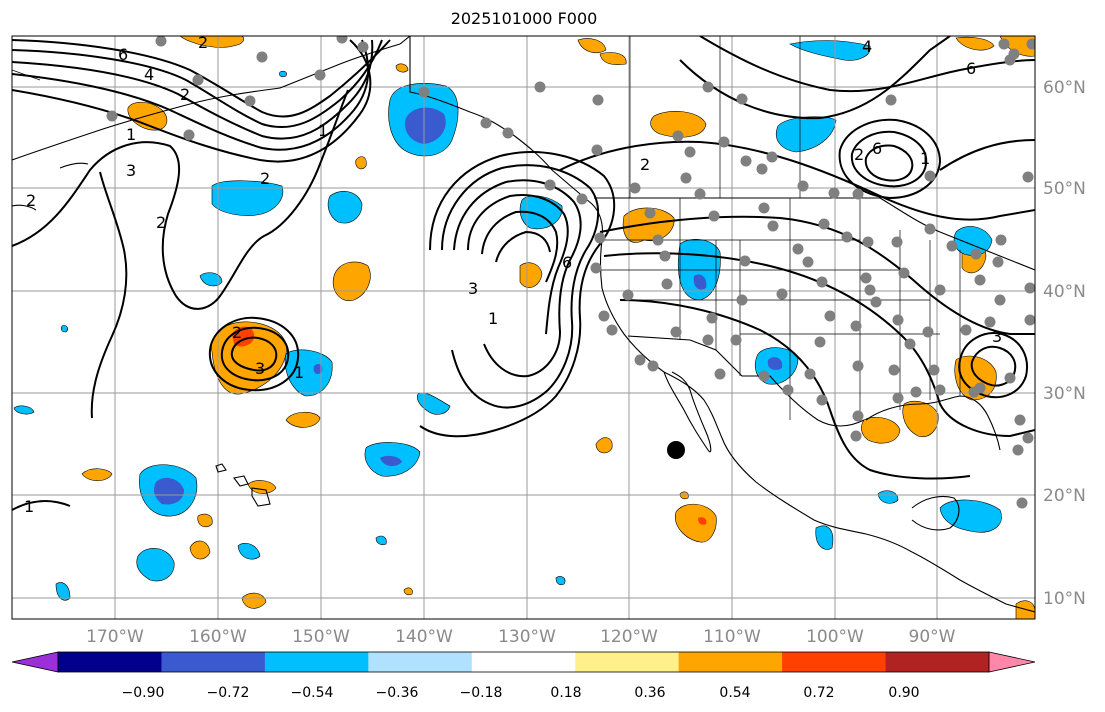 Image resolution: width=1105 pixels, height=712 pixels. I want to click on lat-label: 50°N, so click(1064, 189).